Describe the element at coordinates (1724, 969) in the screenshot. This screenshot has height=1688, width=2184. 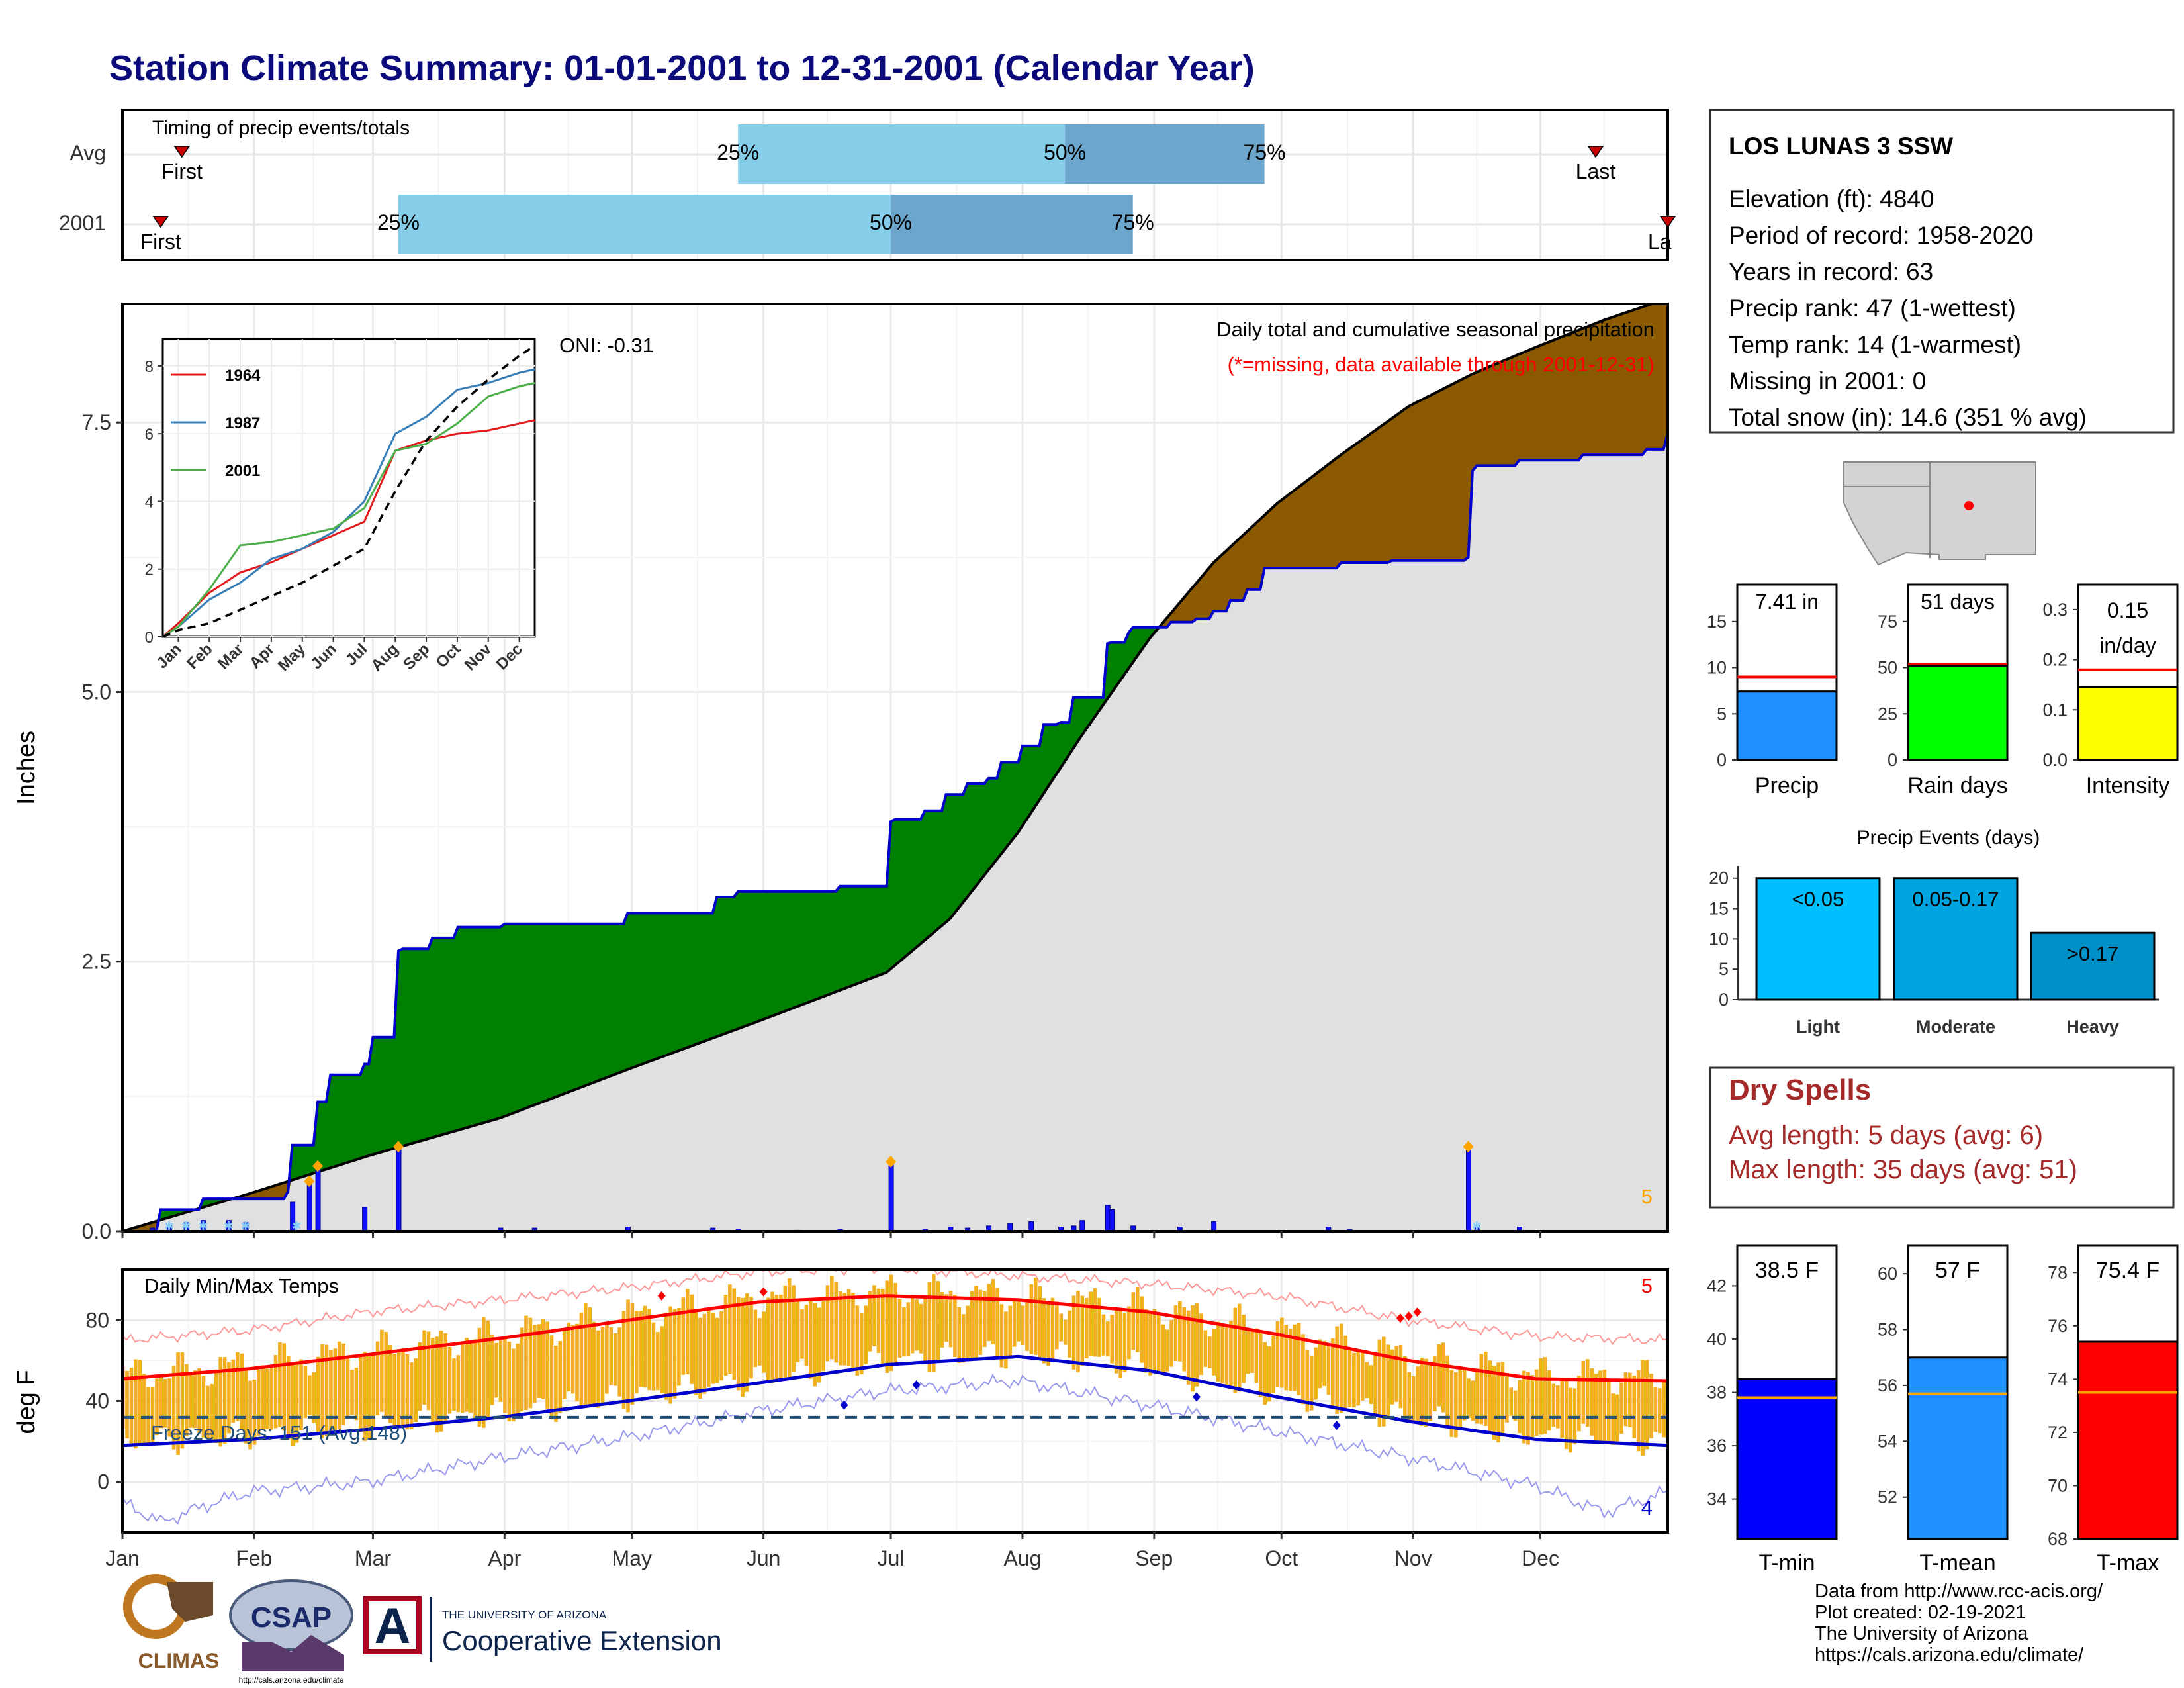
I see `precip-events-tick-label: 5` at that location.